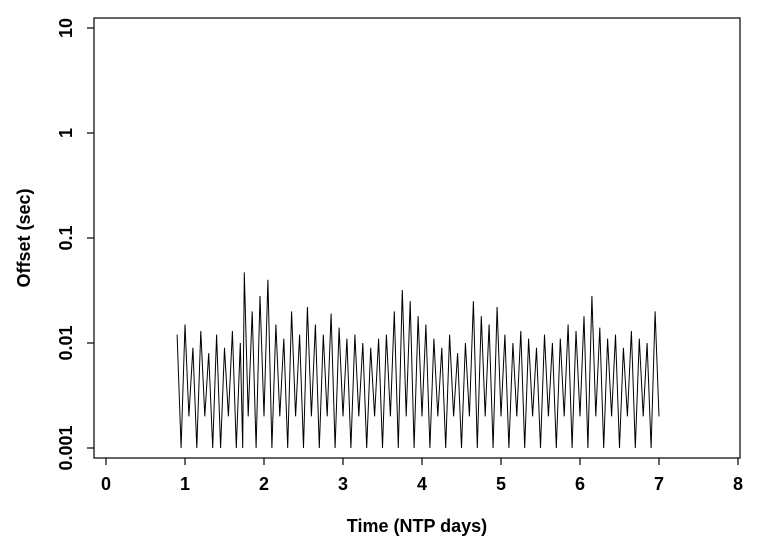 This screenshot has width=761, height=542. I want to click on x-tick-label: 2, so click(264, 484).